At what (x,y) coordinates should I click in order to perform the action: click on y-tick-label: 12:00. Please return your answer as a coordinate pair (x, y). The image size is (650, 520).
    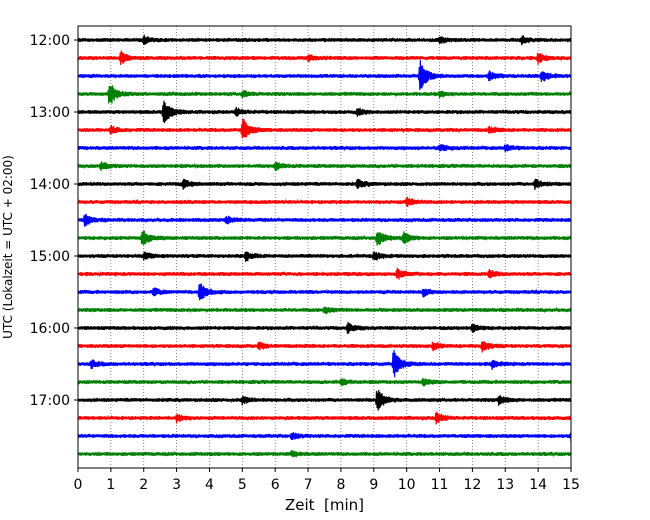
    Looking at the image, I should click on (50, 41).